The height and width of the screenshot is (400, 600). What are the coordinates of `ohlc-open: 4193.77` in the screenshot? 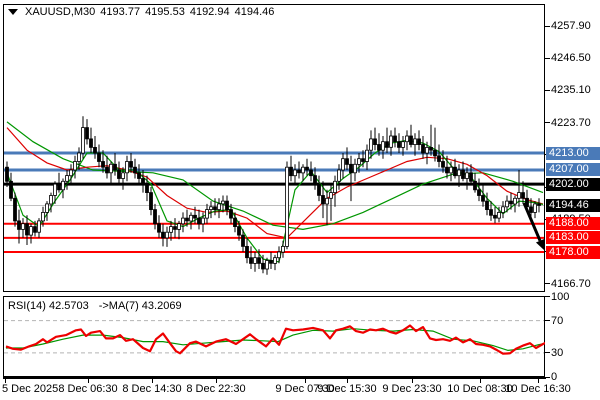 It's located at (120, 12).